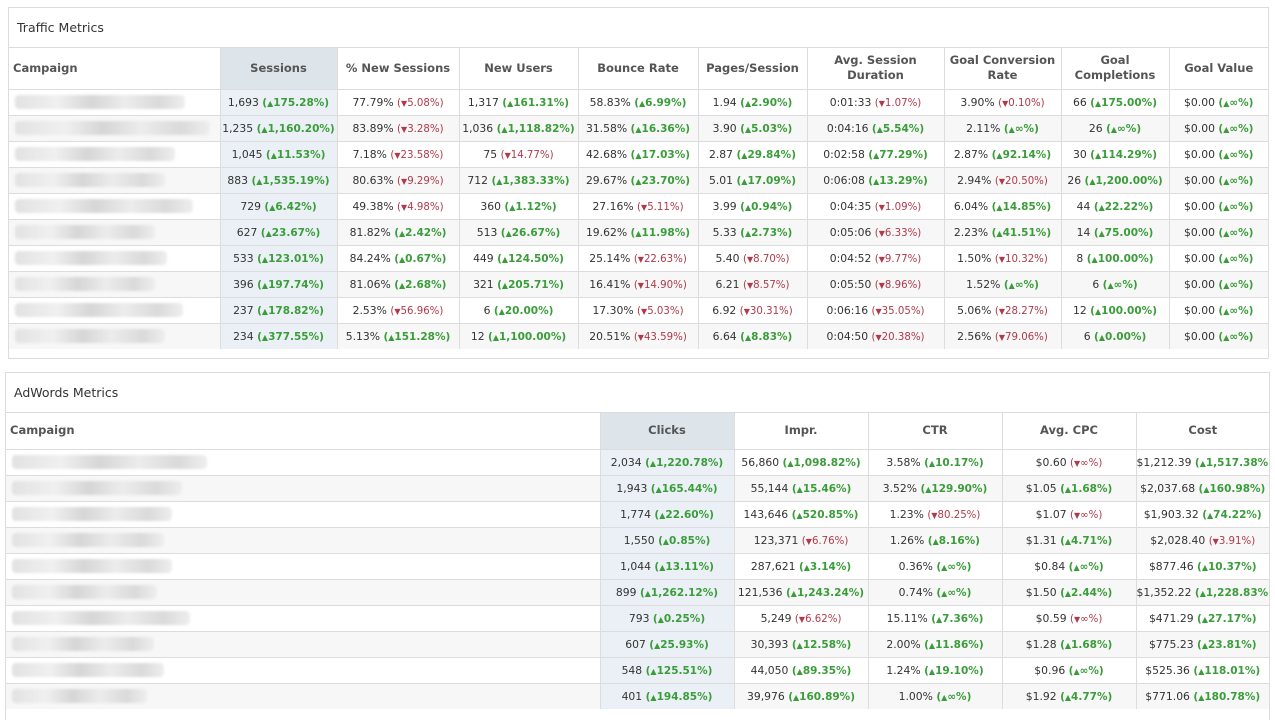 This screenshot has width=1275, height=720. I want to click on column-header-cost: Cost, so click(1202, 431).